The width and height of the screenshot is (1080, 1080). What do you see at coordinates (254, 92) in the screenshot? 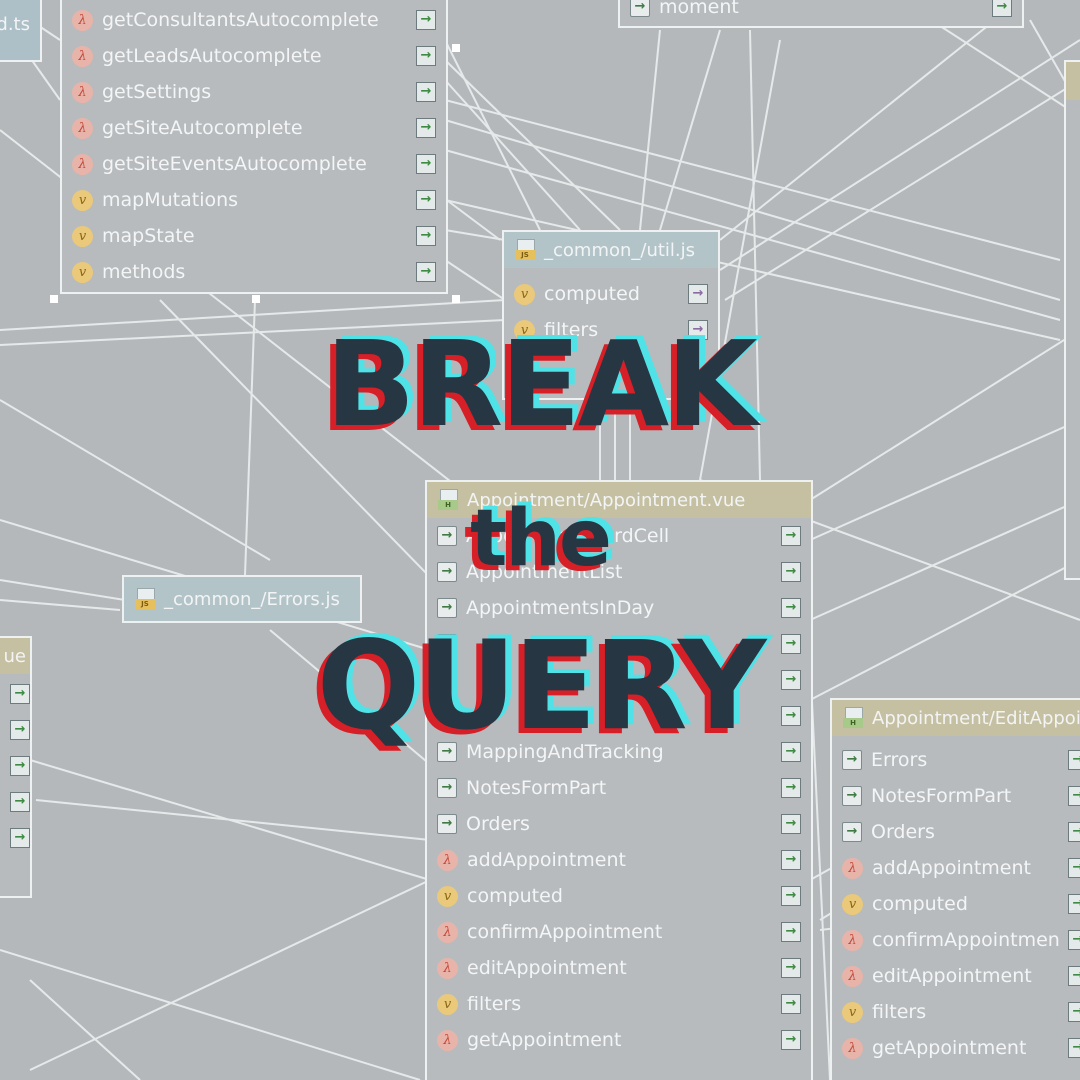
I see `node-row: λ getSettings →` at bounding box center [254, 92].